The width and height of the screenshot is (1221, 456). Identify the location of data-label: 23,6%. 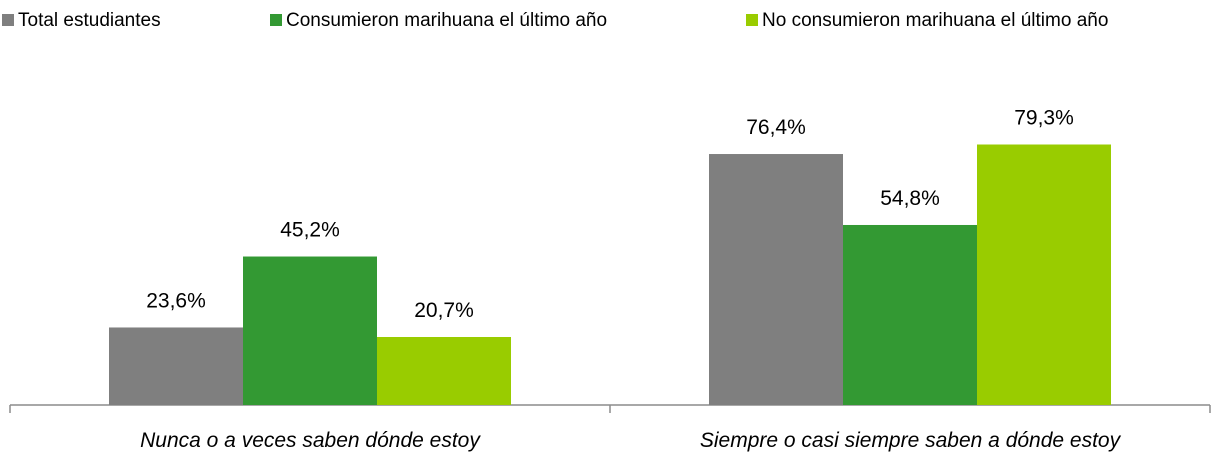
(176, 300).